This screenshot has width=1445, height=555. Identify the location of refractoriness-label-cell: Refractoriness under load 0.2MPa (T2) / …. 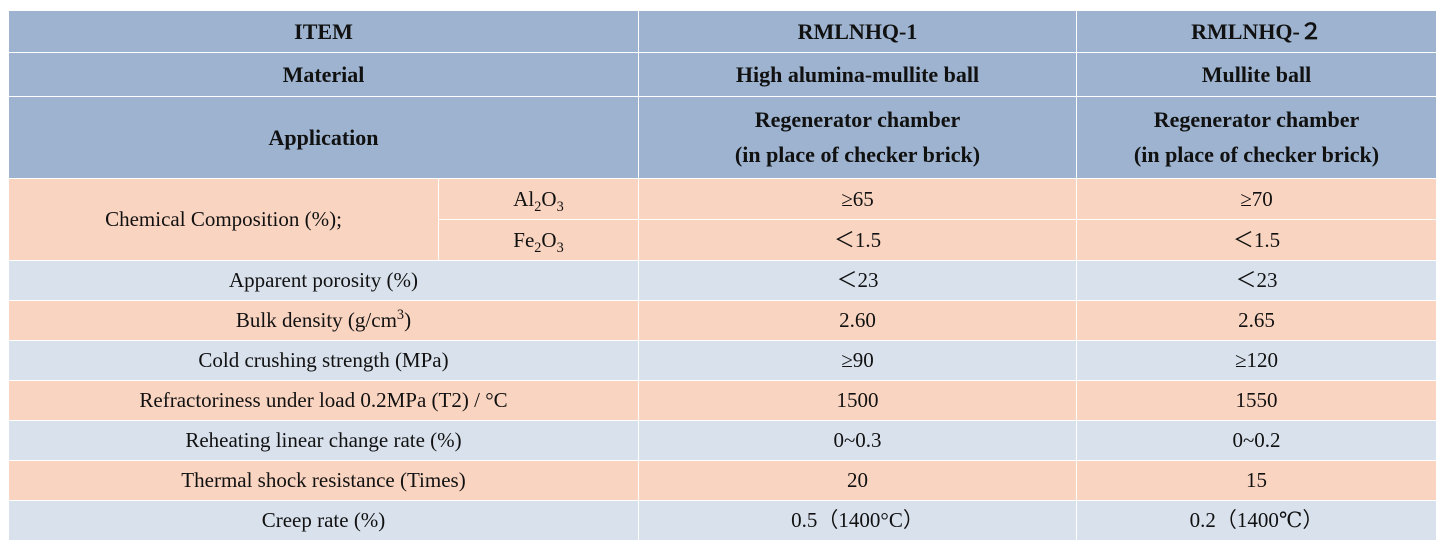
(324, 401).